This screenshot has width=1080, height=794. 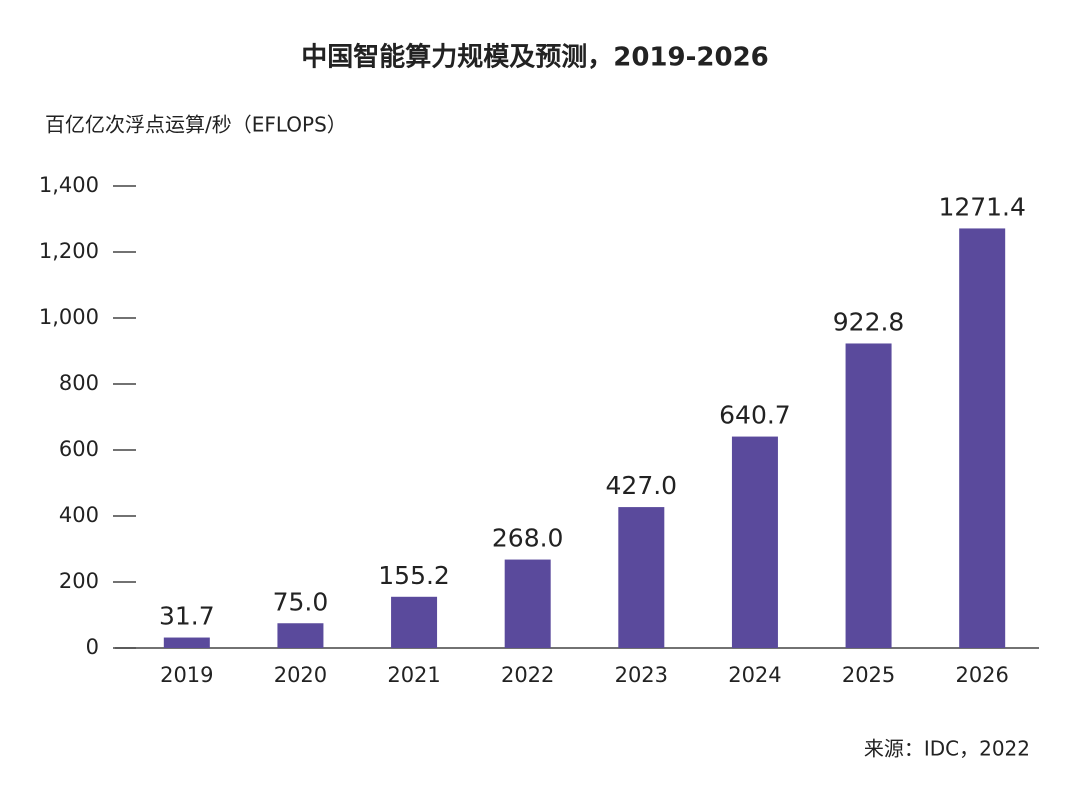 What do you see at coordinates (79, 449) in the screenshot?
I see `y-tick-label: 600` at bounding box center [79, 449].